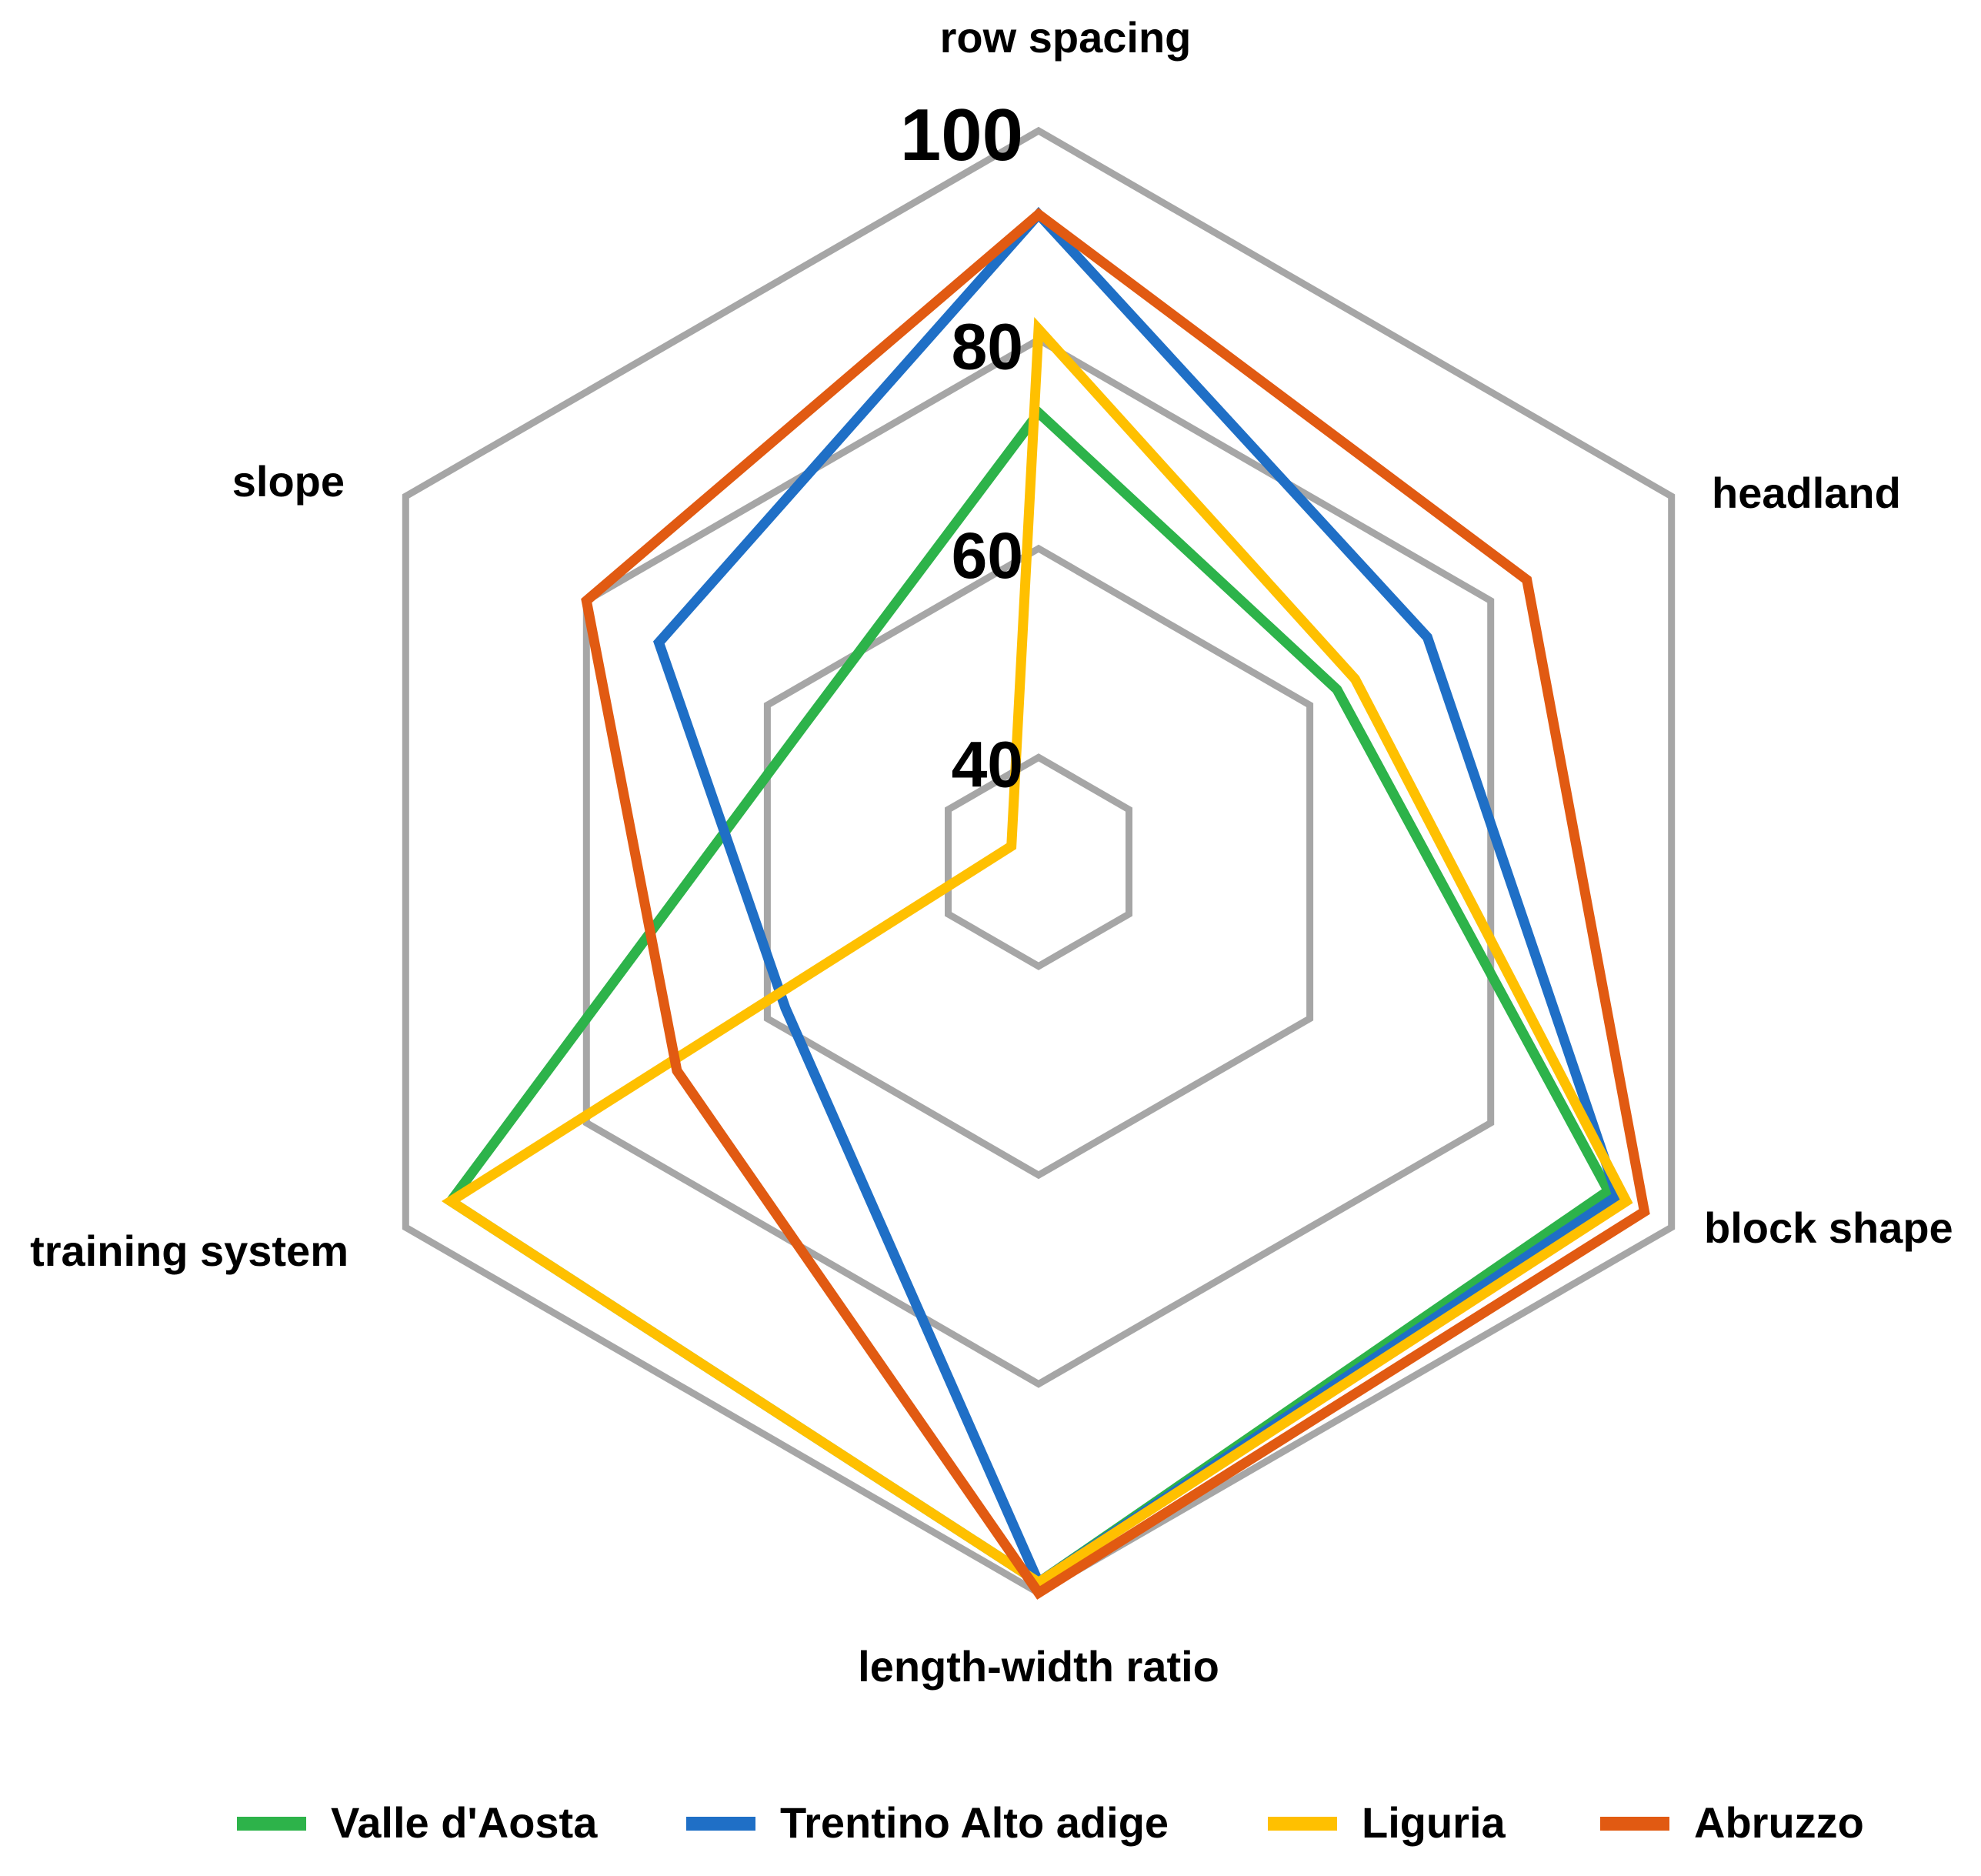 This screenshot has height=1876, width=1981. I want to click on legend-item-liguria: Liguria, so click(1387, 1822).